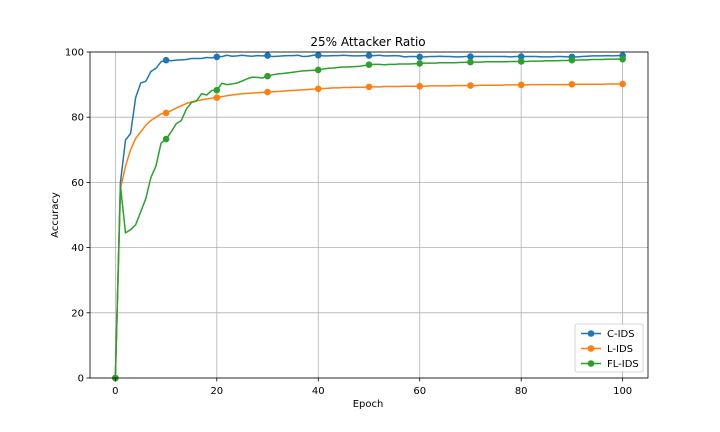 The height and width of the screenshot is (432, 720). I want to click on legend-marker-l-ids, so click(591, 348).